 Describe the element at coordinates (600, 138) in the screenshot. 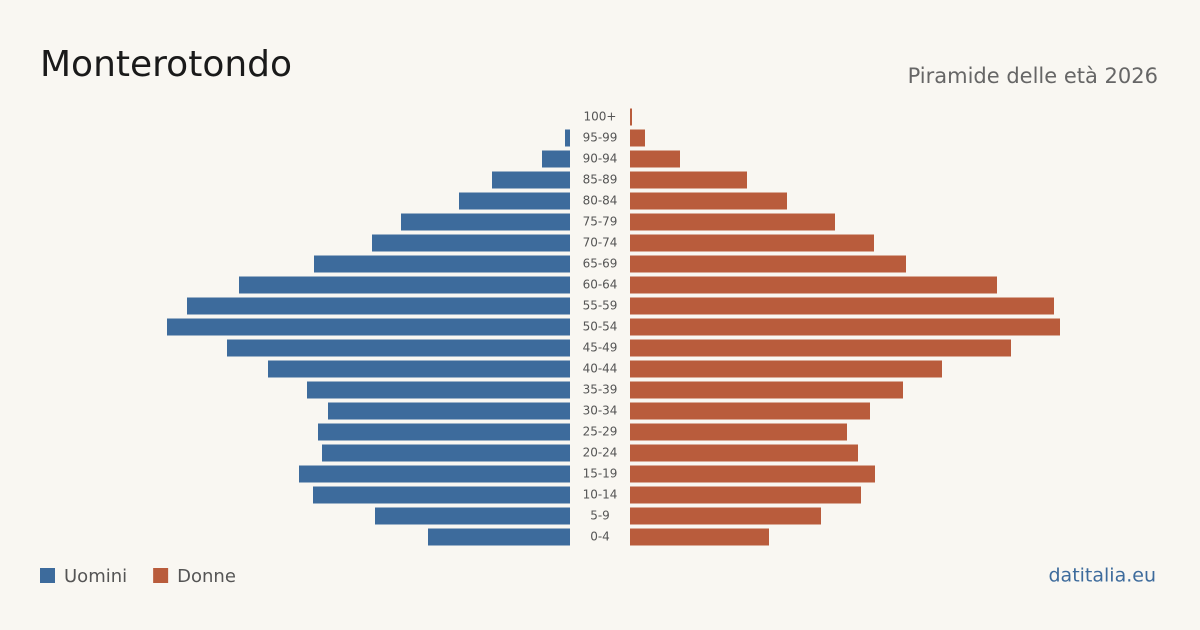

I see `age-label: 95-99` at that location.